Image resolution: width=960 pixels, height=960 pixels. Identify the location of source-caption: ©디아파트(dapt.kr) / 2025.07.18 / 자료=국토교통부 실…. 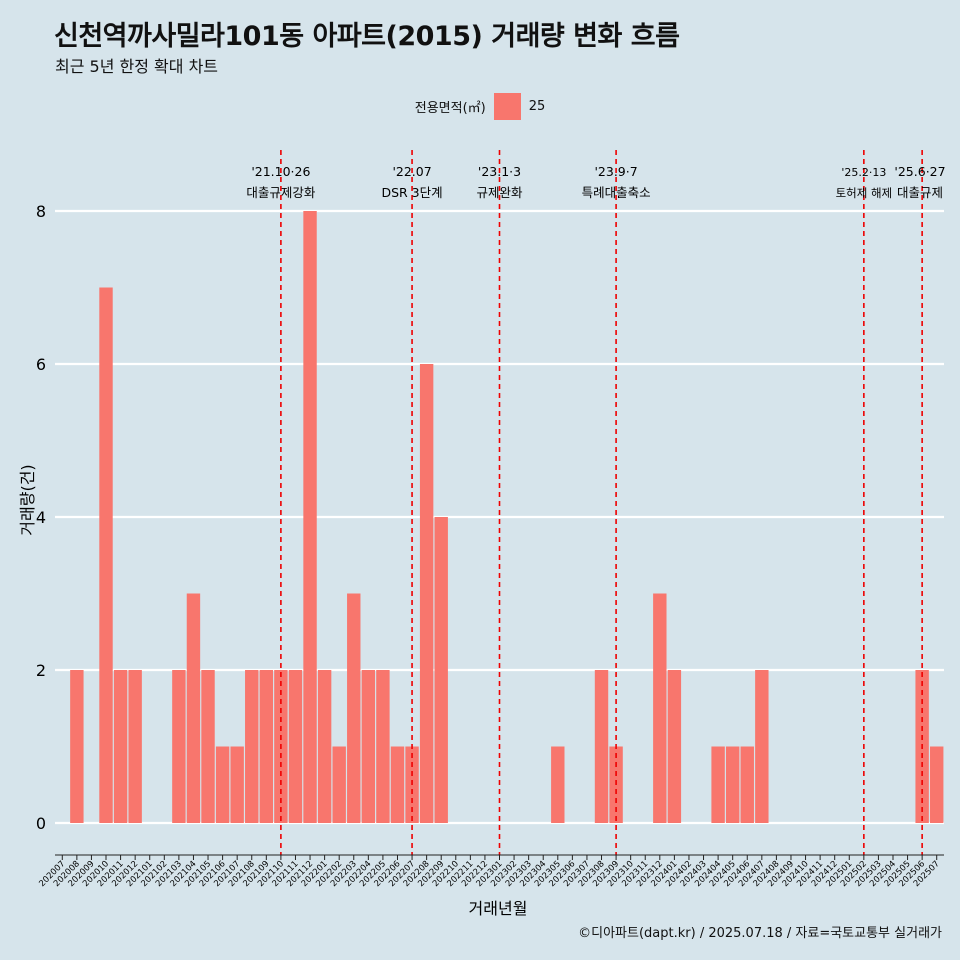
(760, 933).